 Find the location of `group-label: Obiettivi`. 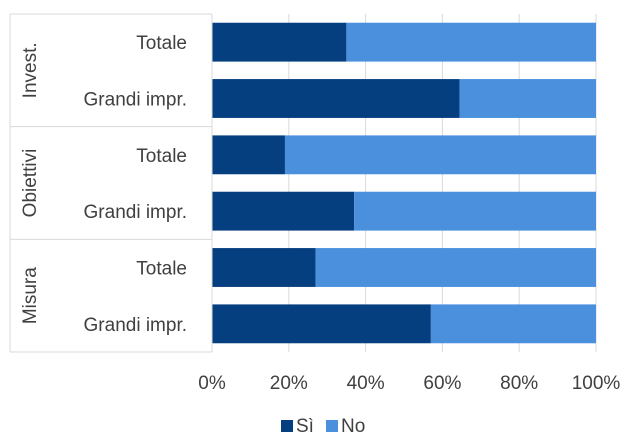

group-label: Obiettivi is located at coordinates (30, 183).